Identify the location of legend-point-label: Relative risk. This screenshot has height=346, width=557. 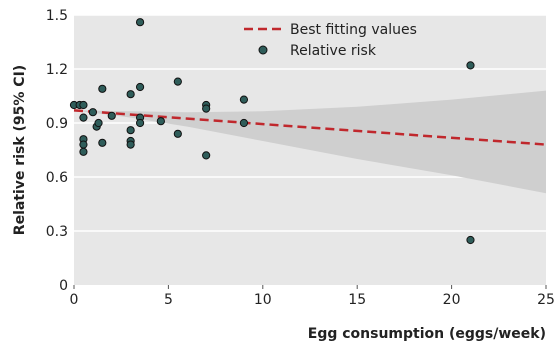
(333, 51).